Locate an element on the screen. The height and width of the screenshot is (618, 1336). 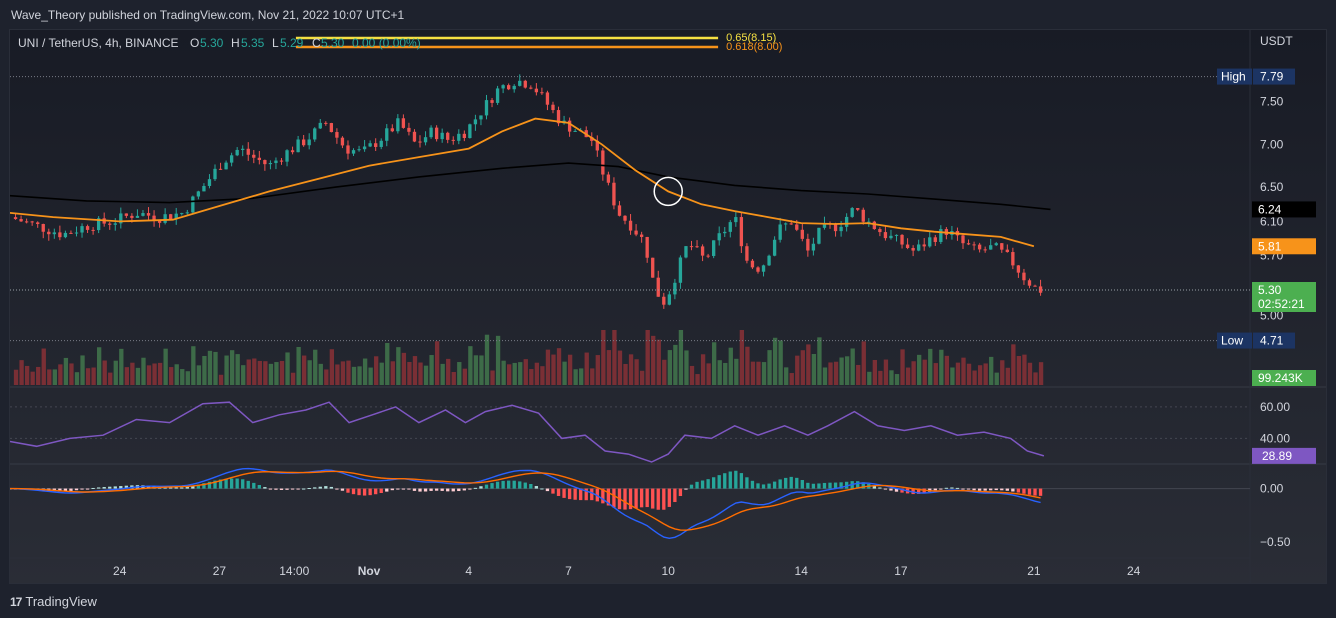
macd-signal-line is located at coordinates (525, 500).